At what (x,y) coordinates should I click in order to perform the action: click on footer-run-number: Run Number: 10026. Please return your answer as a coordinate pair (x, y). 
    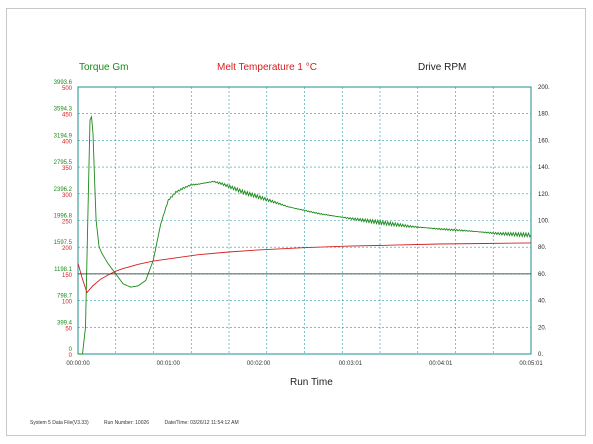
    Looking at the image, I should click on (127, 423).